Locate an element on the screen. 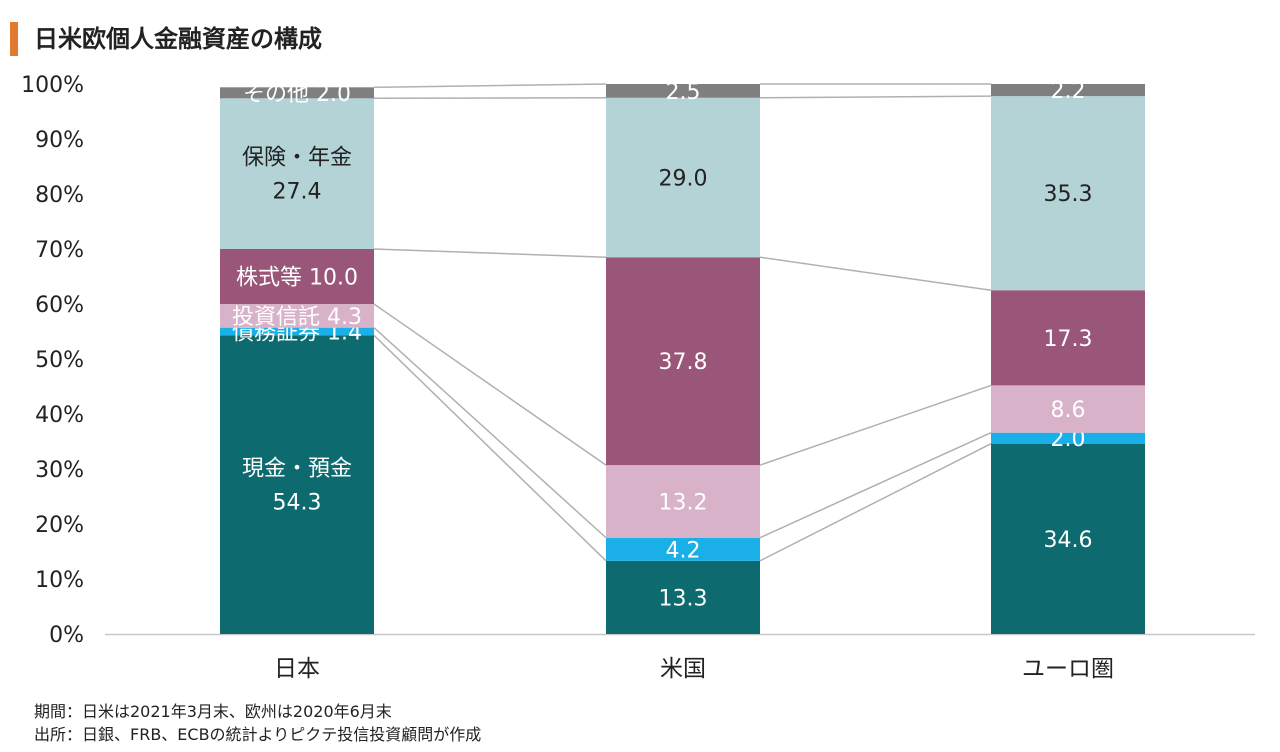 This screenshot has width=1280, height=752. x-category-label: ユーロ圏 is located at coordinates (1068, 669).